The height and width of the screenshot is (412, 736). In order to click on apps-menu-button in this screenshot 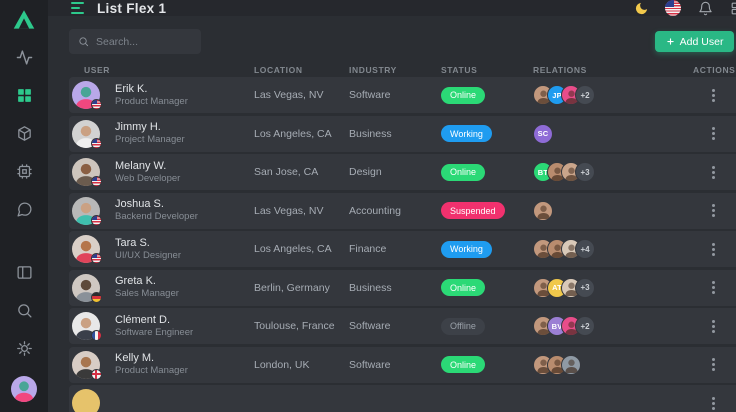, I will do `click(732, 8)`.